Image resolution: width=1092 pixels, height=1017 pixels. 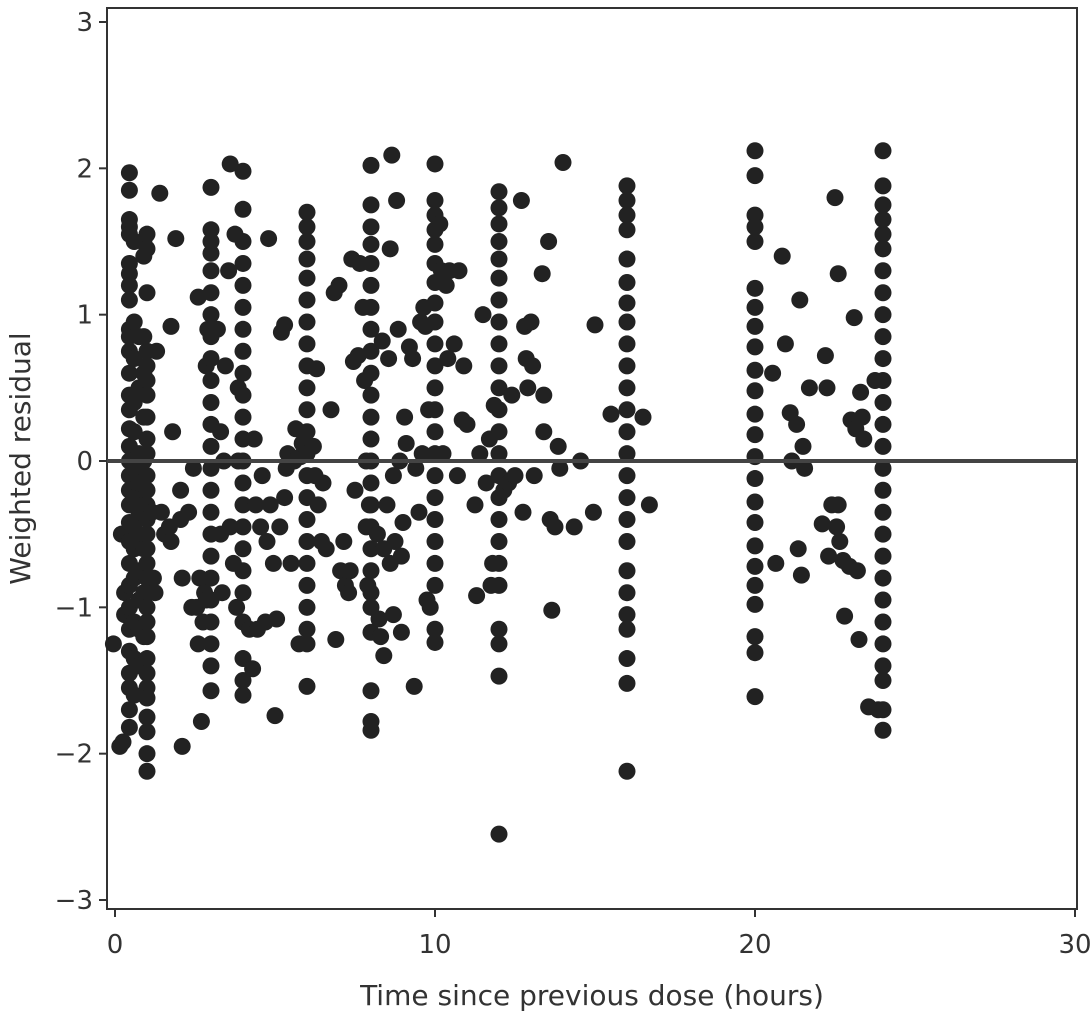 What do you see at coordinates (599, 934) in the screenshot?
I see `x-axis-ticks: 0 10 20 30` at bounding box center [599, 934].